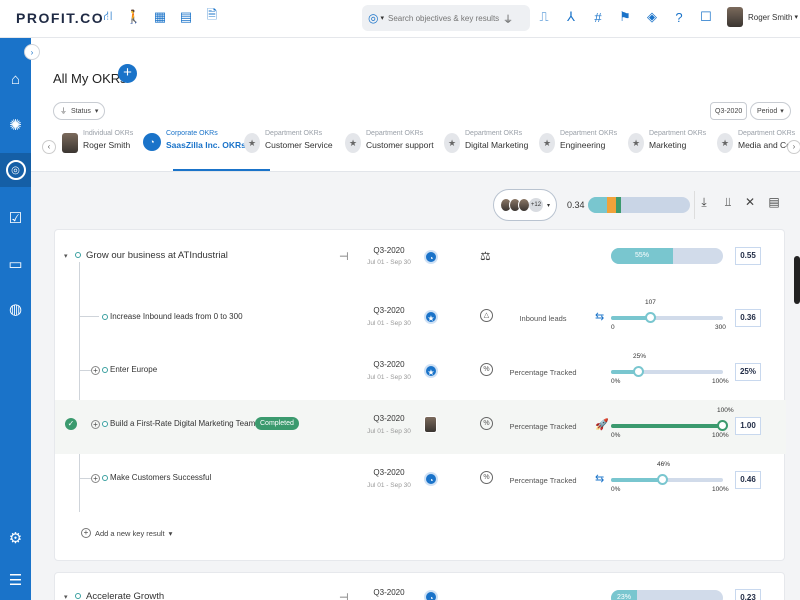 Image resolution: width=800 pixels, height=600 pixels. Describe the element at coordinates (212, 14) in the screenshot. I see `document-icon: 🗎` at that location.